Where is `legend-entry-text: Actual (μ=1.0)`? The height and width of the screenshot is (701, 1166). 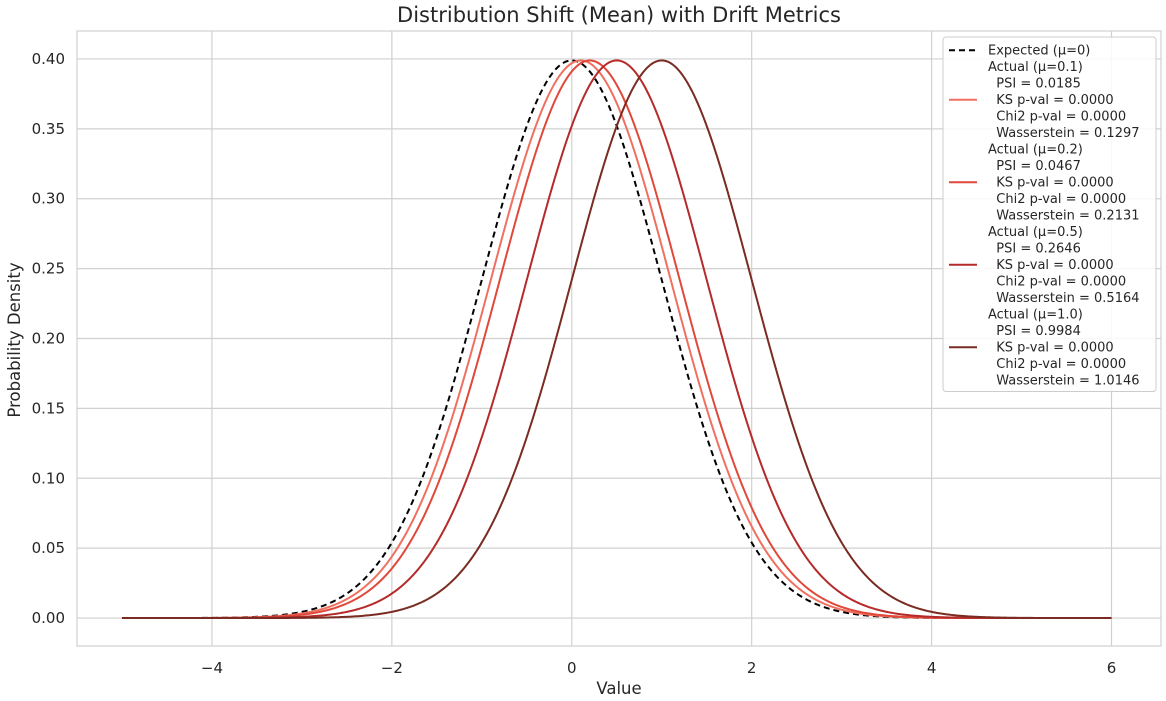 legend-entry-text: Actual (μ=1.0) is located at coordinates (1035, 315).